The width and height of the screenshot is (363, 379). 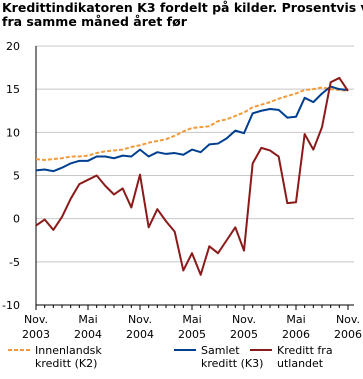 What do you see at coordinates (305, 357) in the screenshot?
I see `legend-label: Kreditt fra utlandet` at bounding box center [305, 357].